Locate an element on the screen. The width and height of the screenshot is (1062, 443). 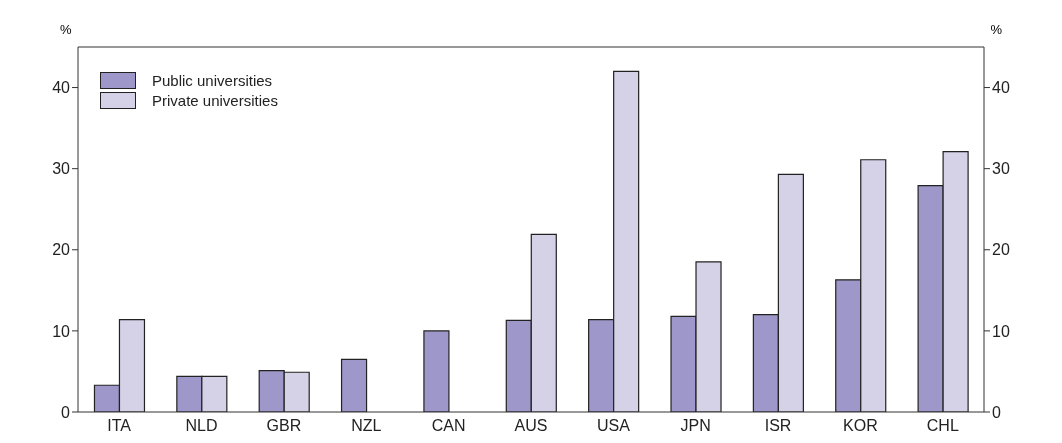
x-tick-label: USA is located at coordinates (613, 426).